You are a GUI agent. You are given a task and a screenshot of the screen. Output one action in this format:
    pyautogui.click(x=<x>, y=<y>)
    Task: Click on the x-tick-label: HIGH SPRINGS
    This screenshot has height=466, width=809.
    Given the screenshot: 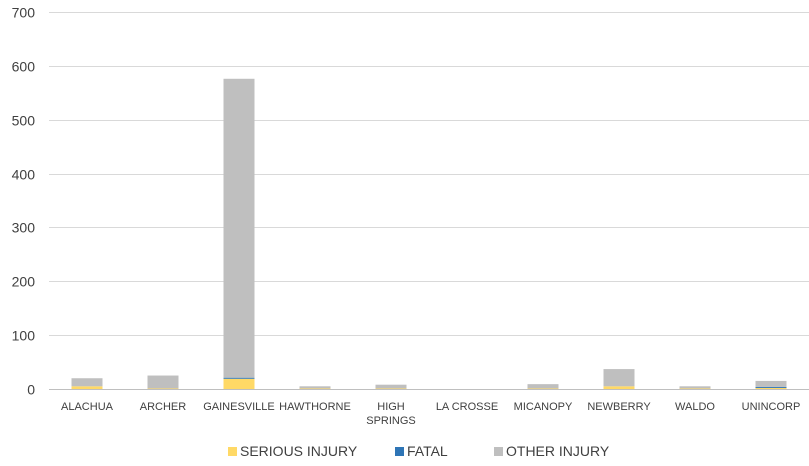 What is the action you would take?
    pyautogui.click(x=391, y=414)
    